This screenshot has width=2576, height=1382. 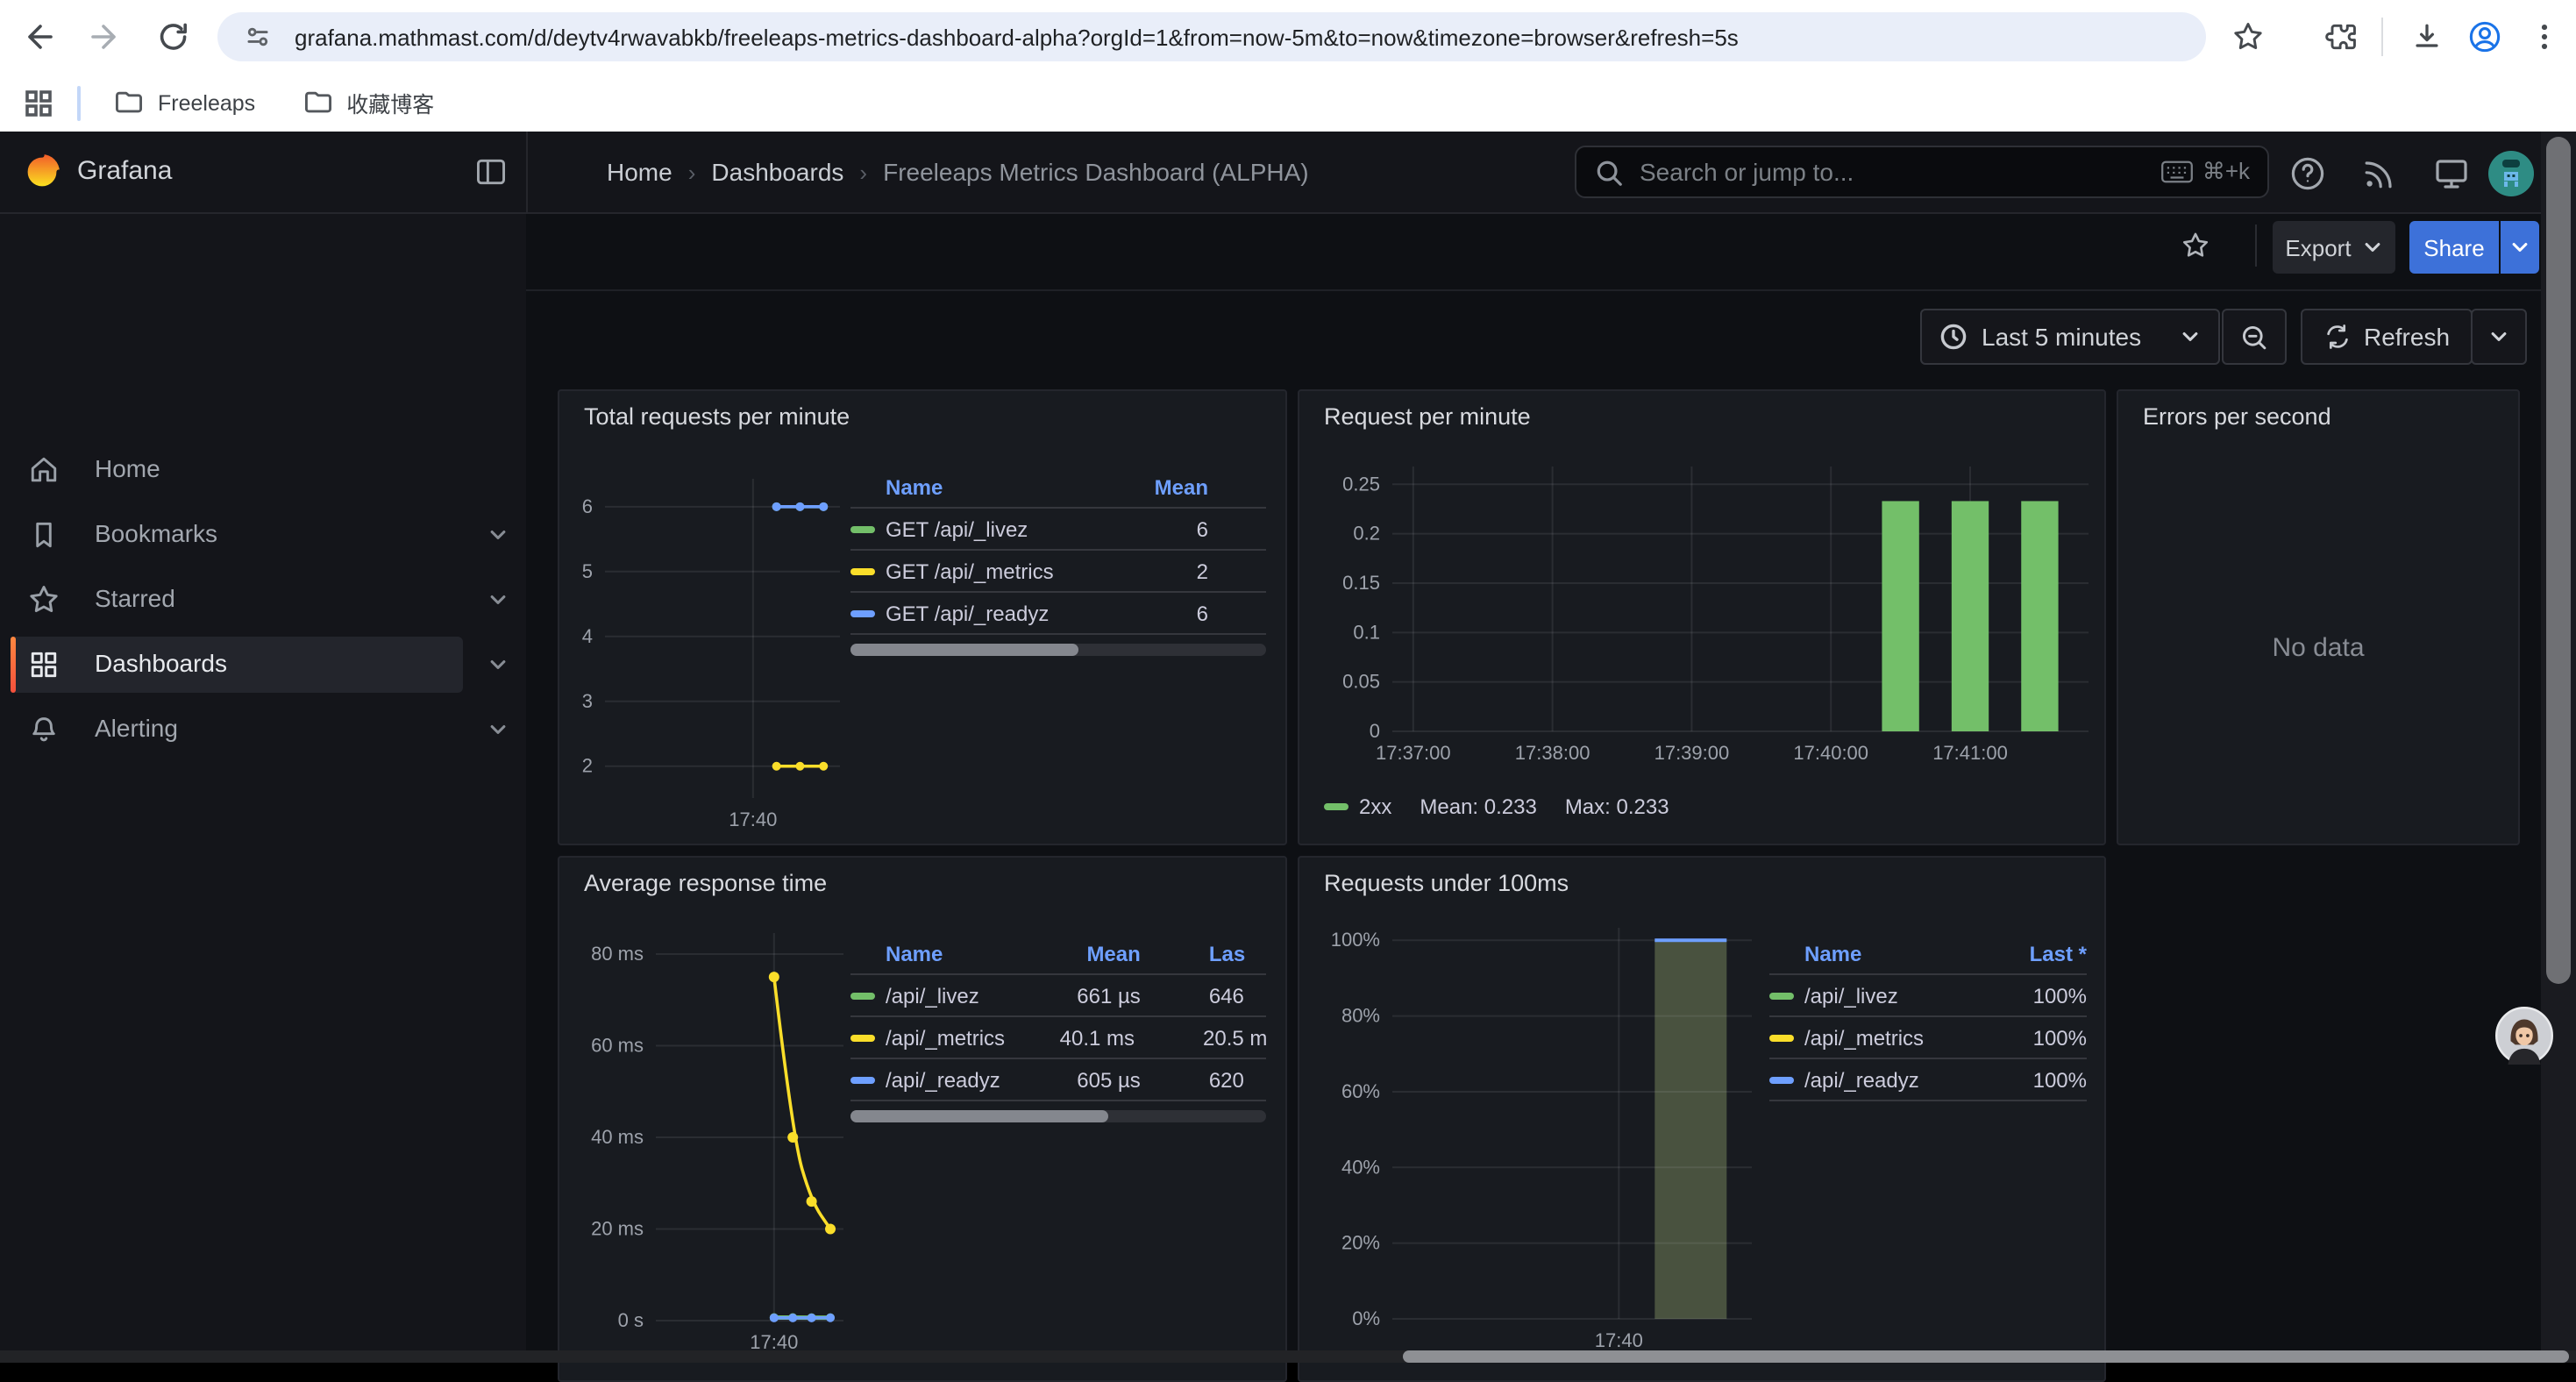 I want to click on panel2-legend: 2xx Mean: 0.233 Max: 0.233, so click(x=1496, y=806).